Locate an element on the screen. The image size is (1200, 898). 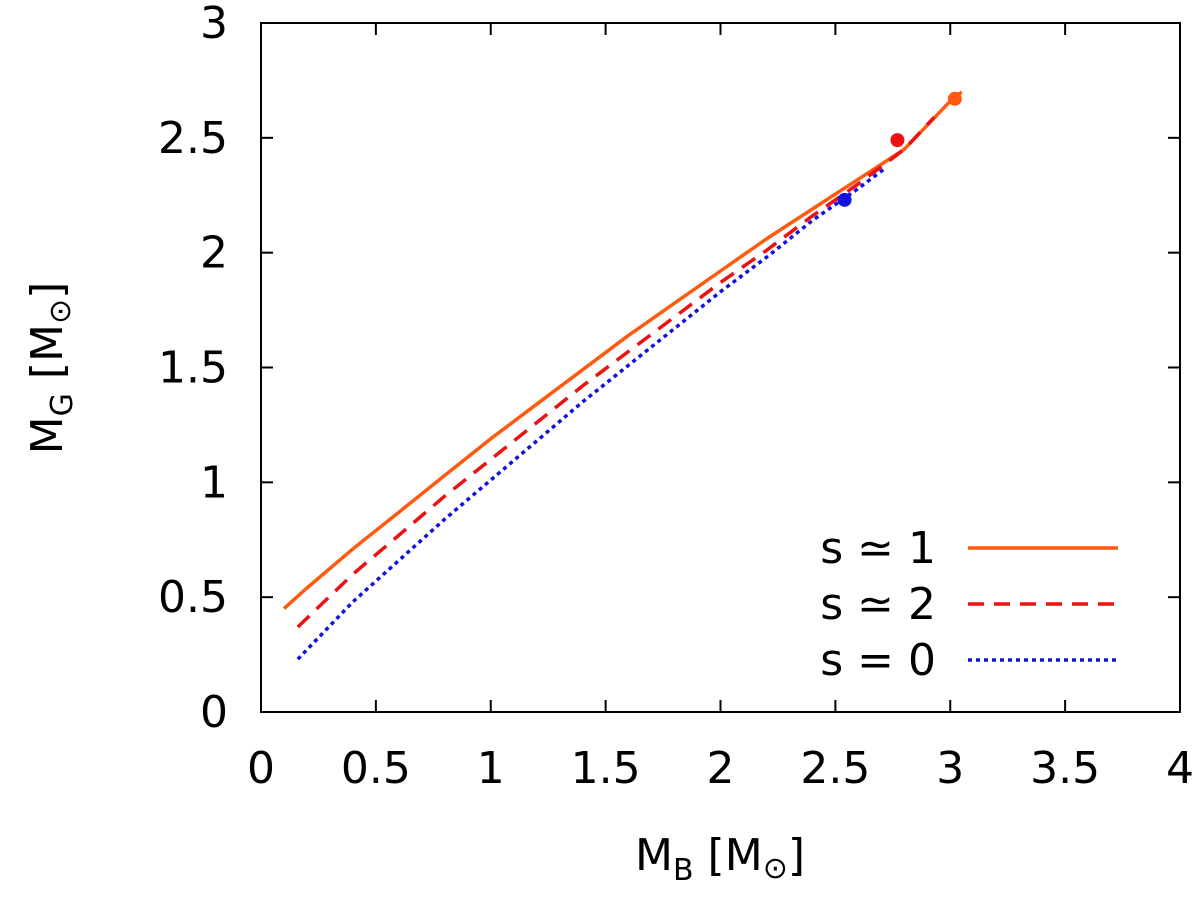
x-tick-label: 4 is located at coordinates (1180, 768).